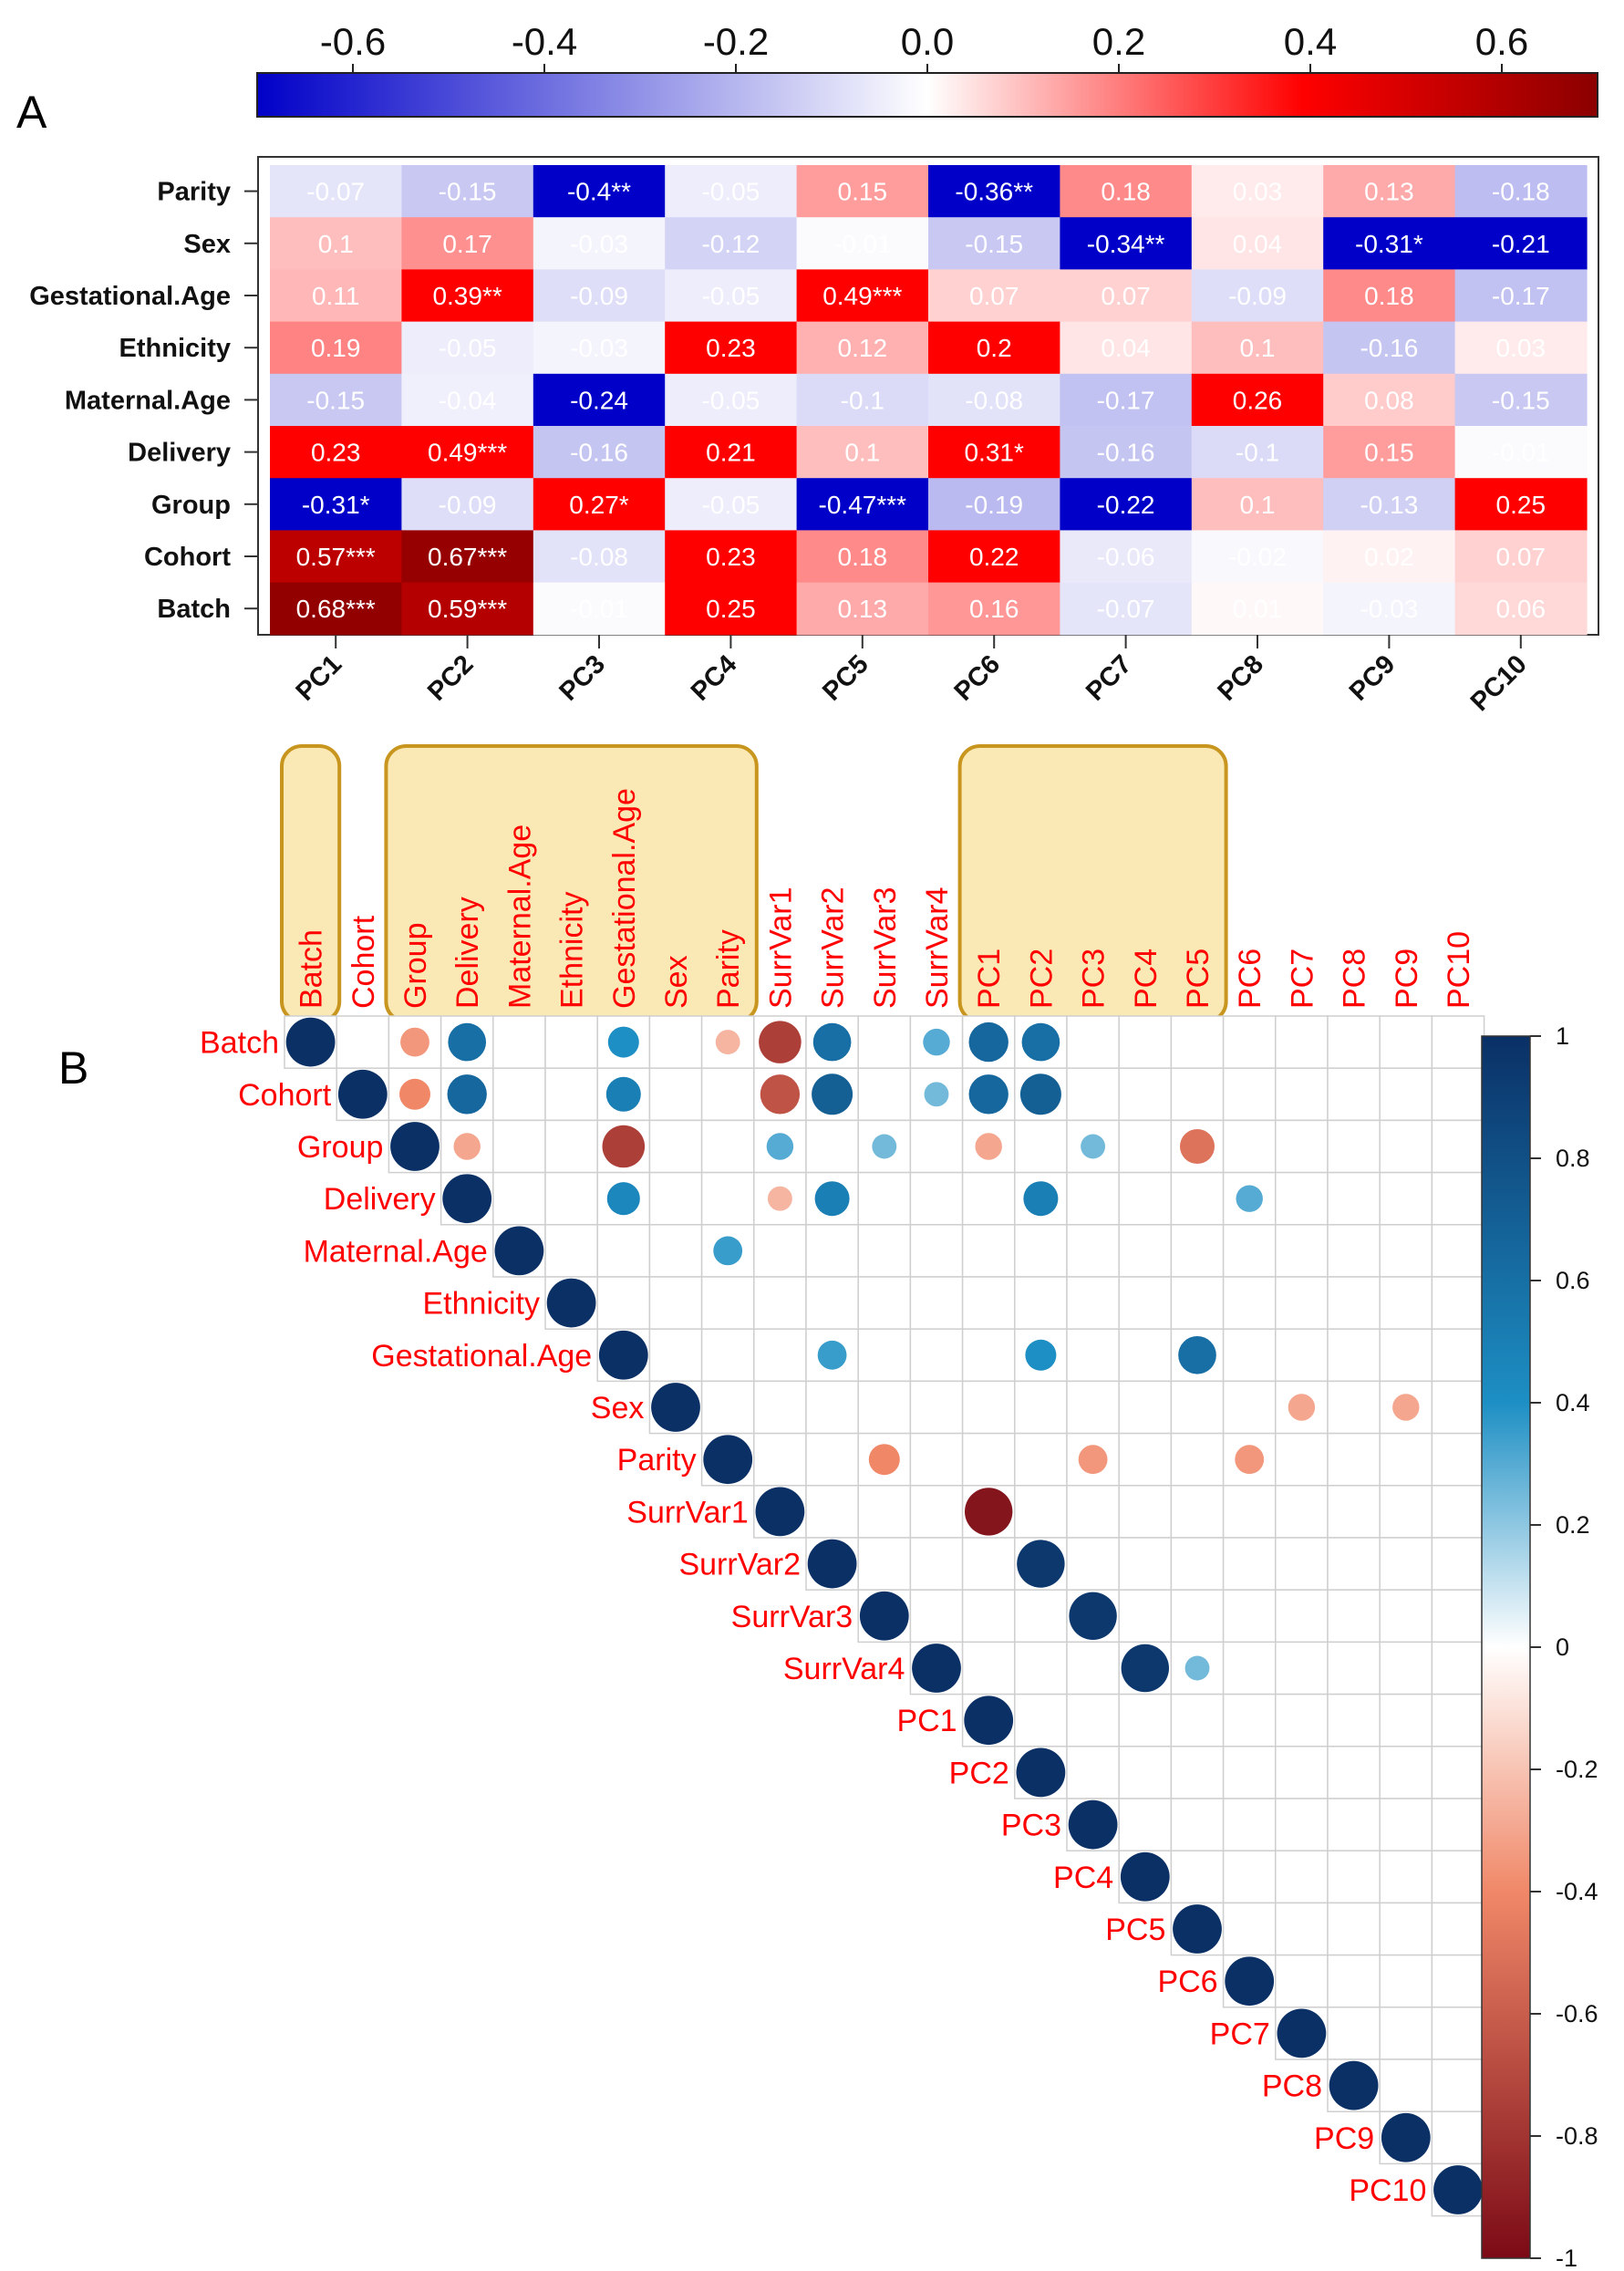  I want to click on heatmap-cell-label: -0.16, so click(1126, 453).